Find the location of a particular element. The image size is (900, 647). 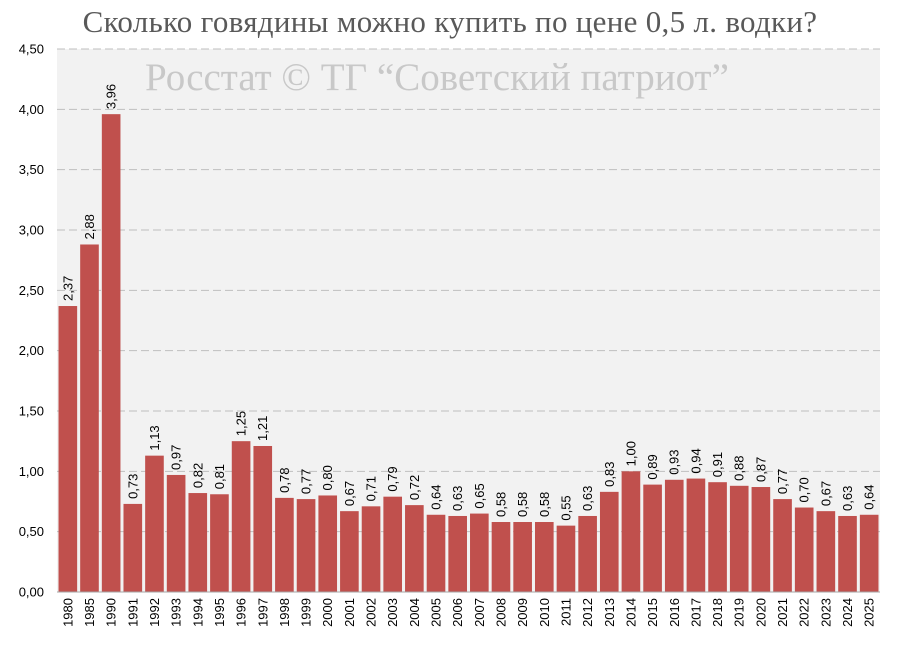

bar-1993 is located at coordinates (176, 533).